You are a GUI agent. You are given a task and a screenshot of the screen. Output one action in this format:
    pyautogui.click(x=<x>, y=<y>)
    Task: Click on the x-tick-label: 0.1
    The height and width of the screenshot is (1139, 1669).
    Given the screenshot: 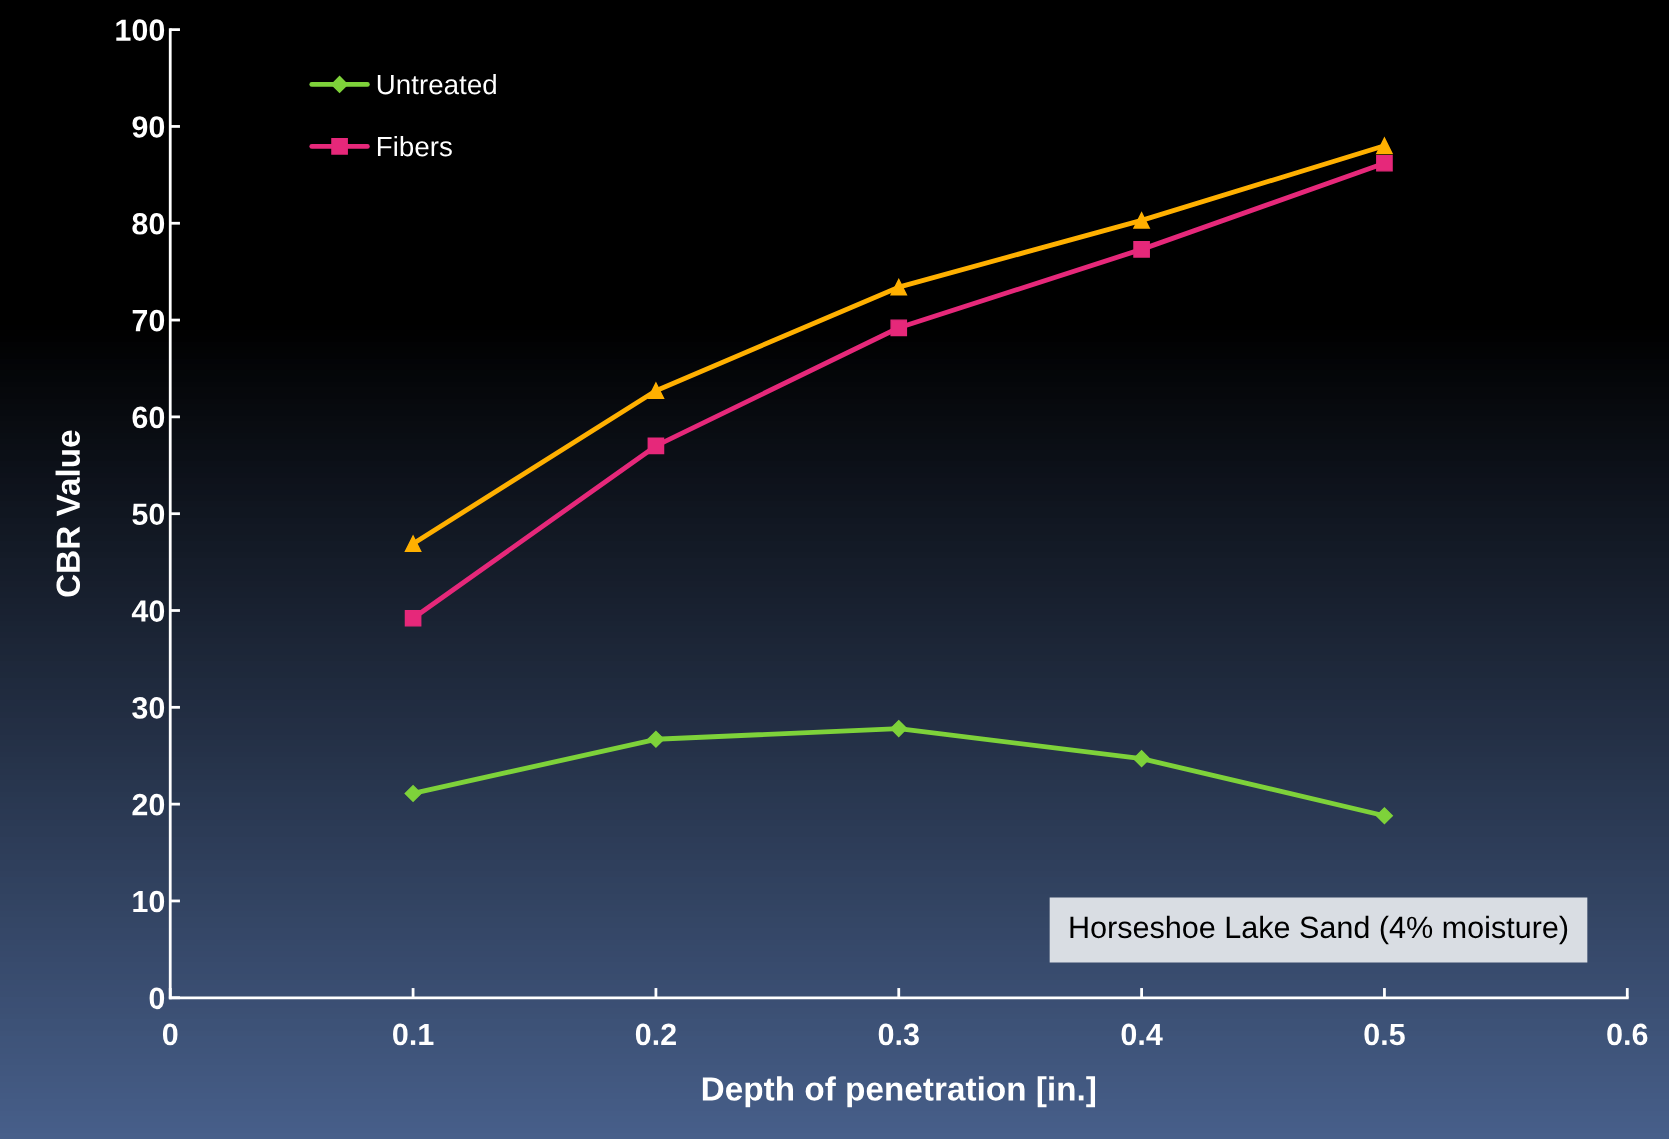 What is the action you would take?
    pyautogui.click(x=413, y=1034)
    